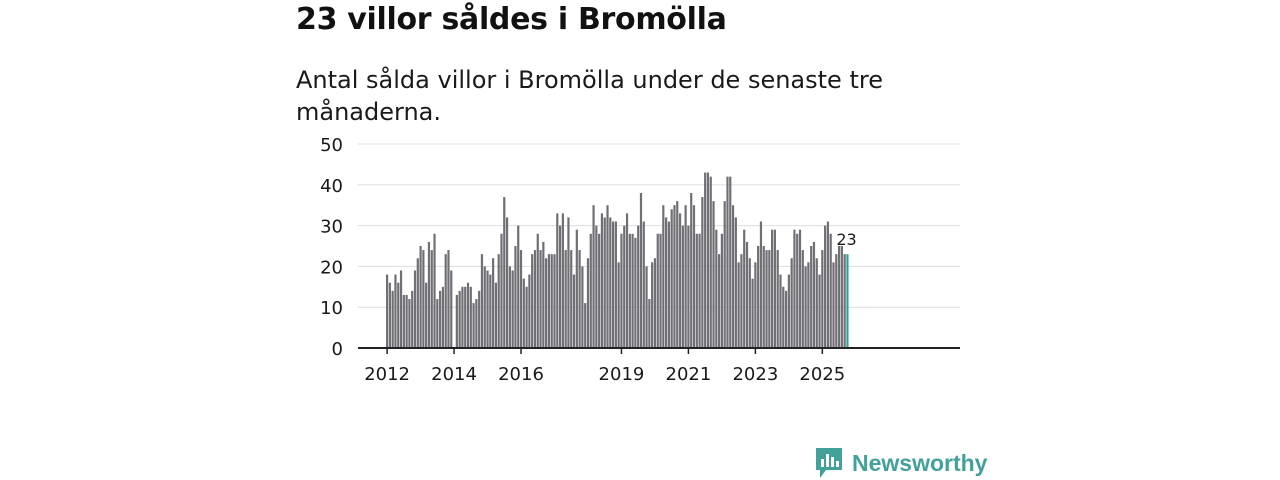  Describe the element at coordinates (900, 463) in the screenshot. I see `newsworthy-logo: Newsworthy` at that location.